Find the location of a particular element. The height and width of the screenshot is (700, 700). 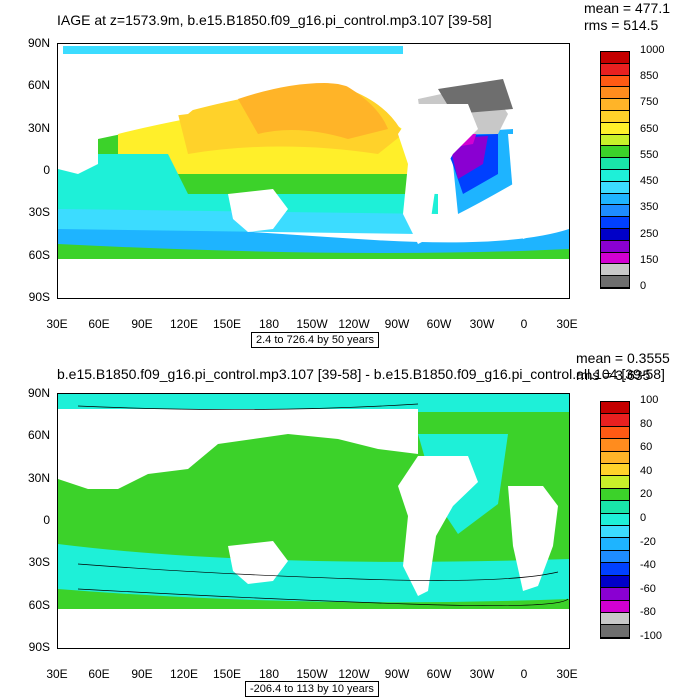

colorbar-label: 100 is located at coordinates (649, 400).